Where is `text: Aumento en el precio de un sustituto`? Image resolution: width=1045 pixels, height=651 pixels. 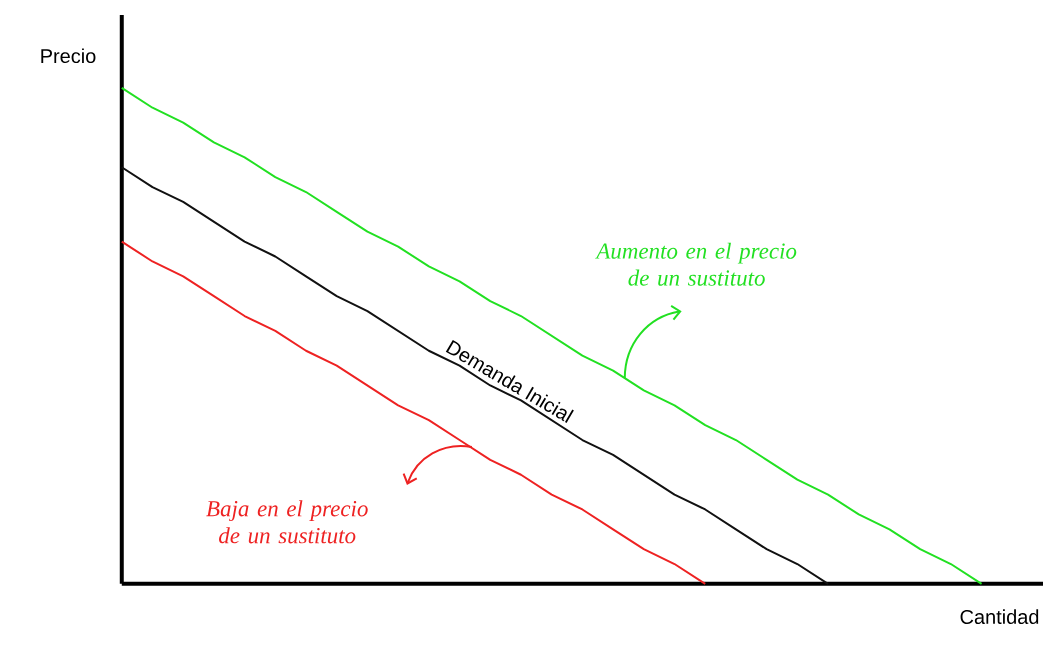 text: Aumento en el precio de un sustituto is located at coordinates (696, 264).